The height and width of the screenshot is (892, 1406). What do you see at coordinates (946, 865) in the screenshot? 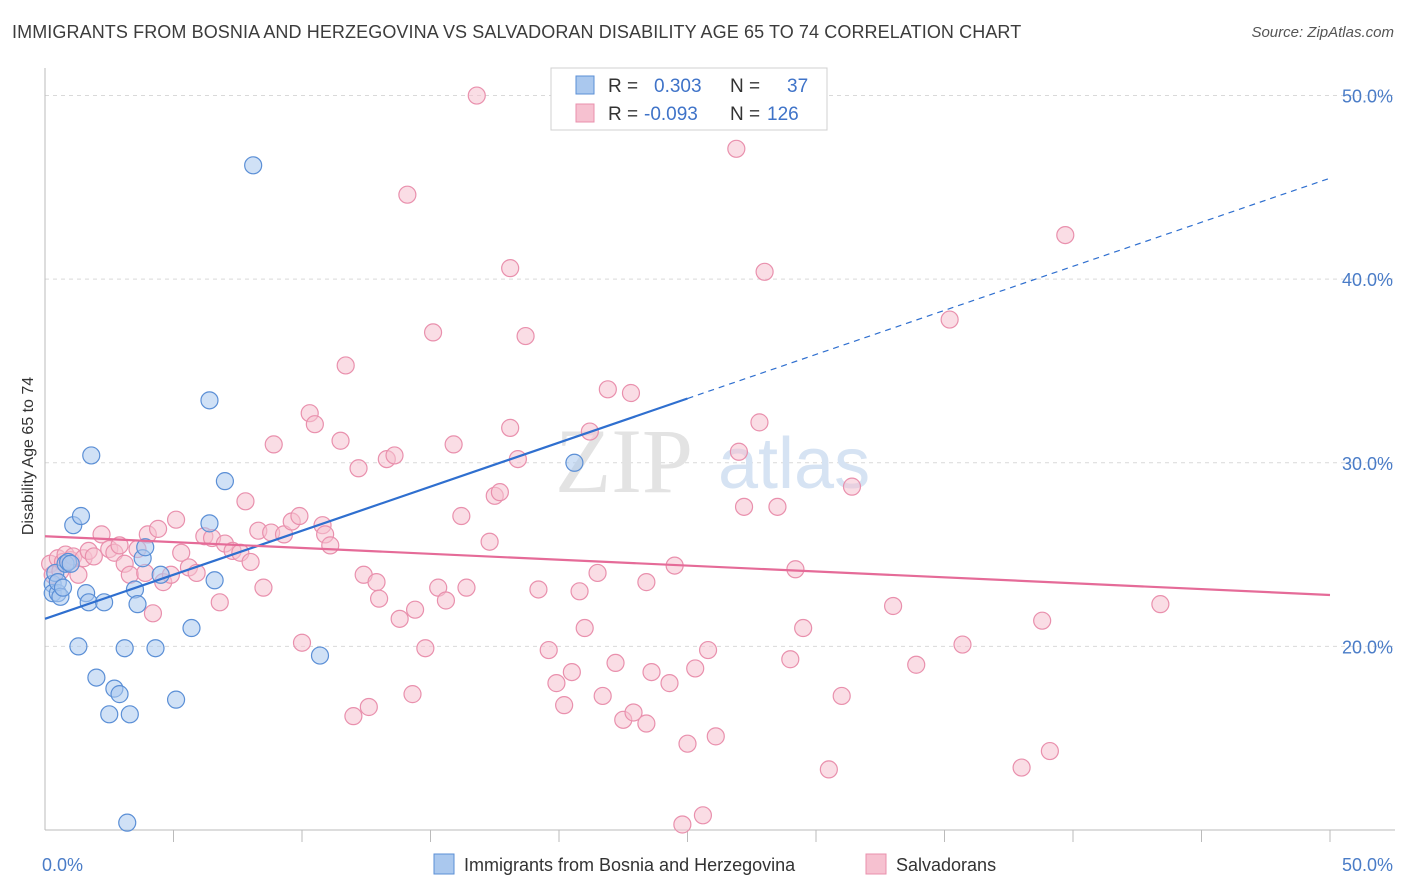
I see `bottom-legend-label-salvadorans: Salvadorans` at bounding box center [946, 865].